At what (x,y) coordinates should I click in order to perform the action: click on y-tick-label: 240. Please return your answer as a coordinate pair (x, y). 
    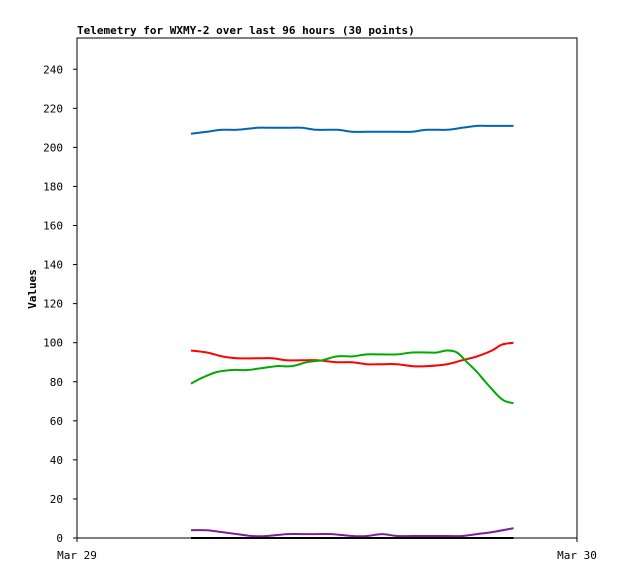
    Looking at the image, I should click on (53, 69).